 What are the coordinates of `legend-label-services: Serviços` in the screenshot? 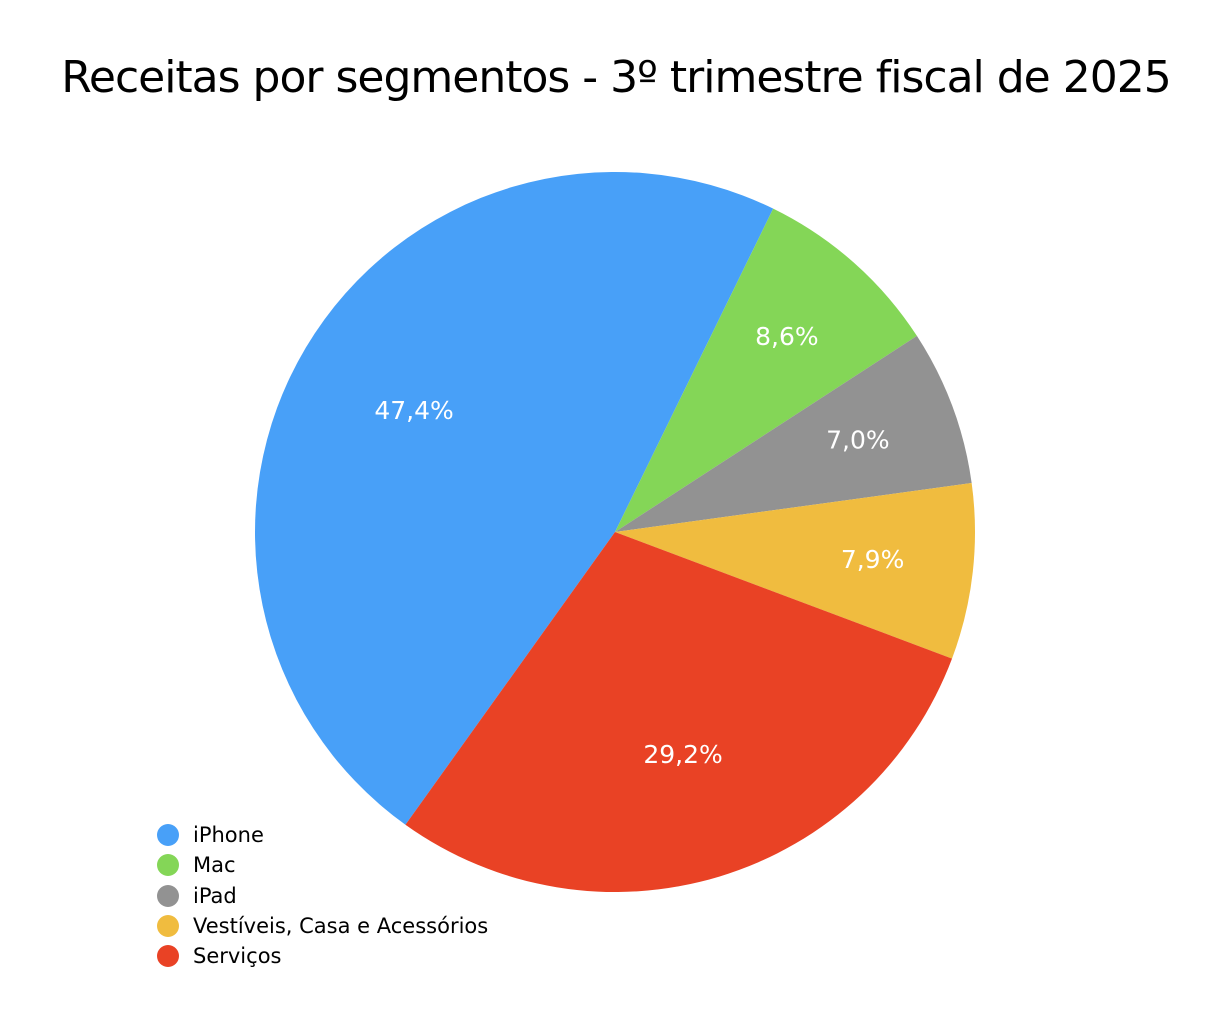 It's located at (237, 956).